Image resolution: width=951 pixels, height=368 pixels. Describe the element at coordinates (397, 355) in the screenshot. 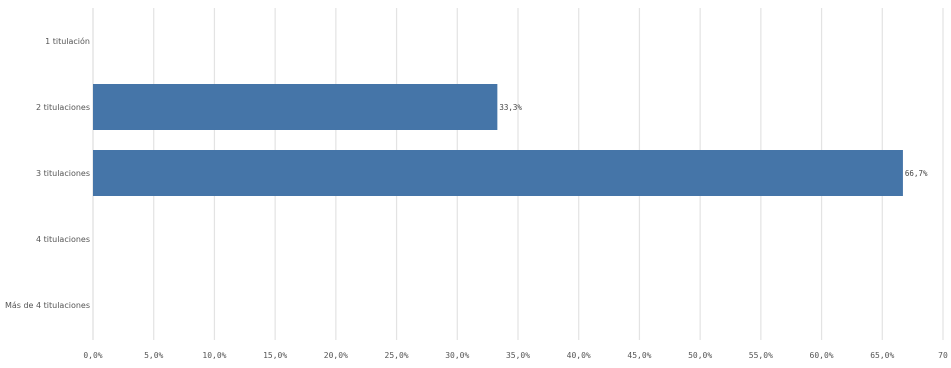

I see `x-tick-label: 25,0%` at that location.